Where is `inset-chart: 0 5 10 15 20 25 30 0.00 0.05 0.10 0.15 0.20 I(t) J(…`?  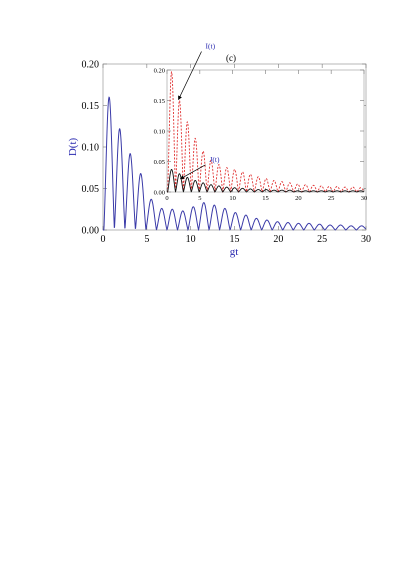 inset-chart: 0 5 10 15 20 25 30 0.00 0.05 0.10 0.15 0.20 I(t) J(… is located at coordinates (261, 122).